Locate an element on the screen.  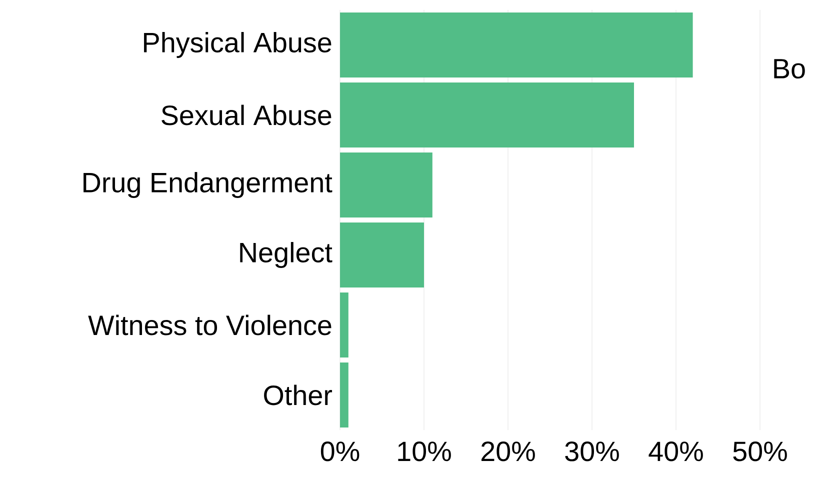
x-tick-label: 10% is located at coordinates (424, 452).